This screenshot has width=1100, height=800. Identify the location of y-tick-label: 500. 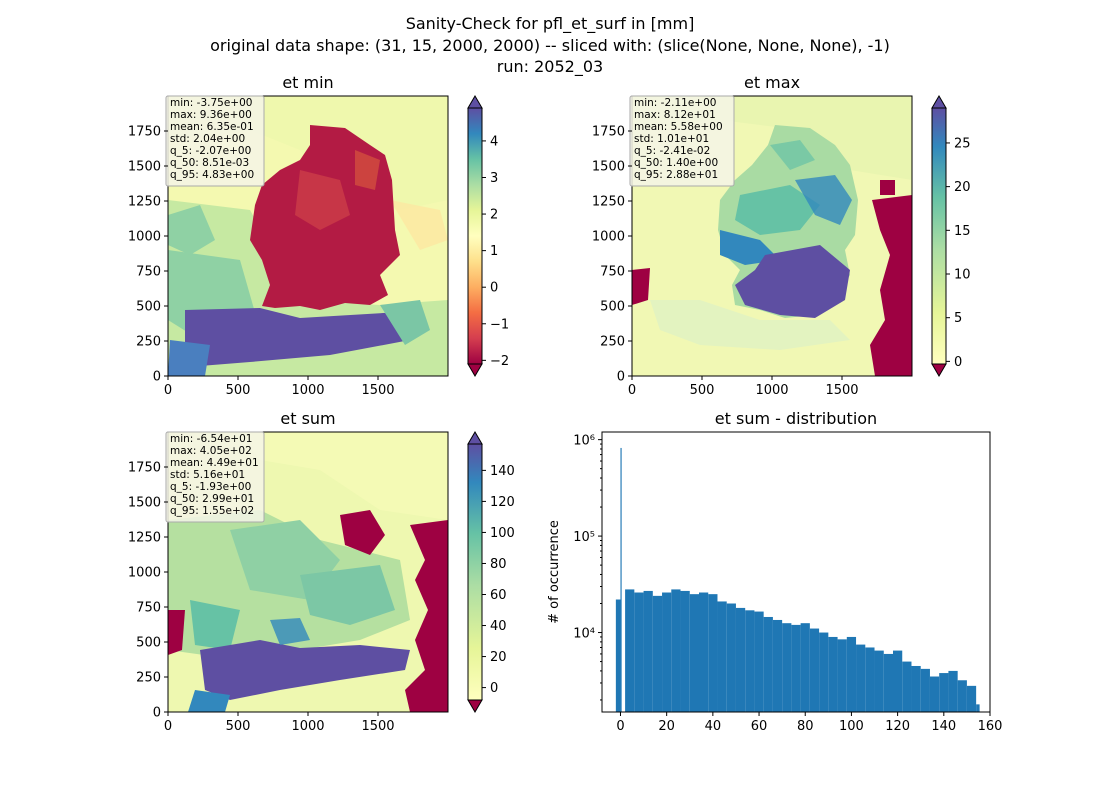
(612, 307).